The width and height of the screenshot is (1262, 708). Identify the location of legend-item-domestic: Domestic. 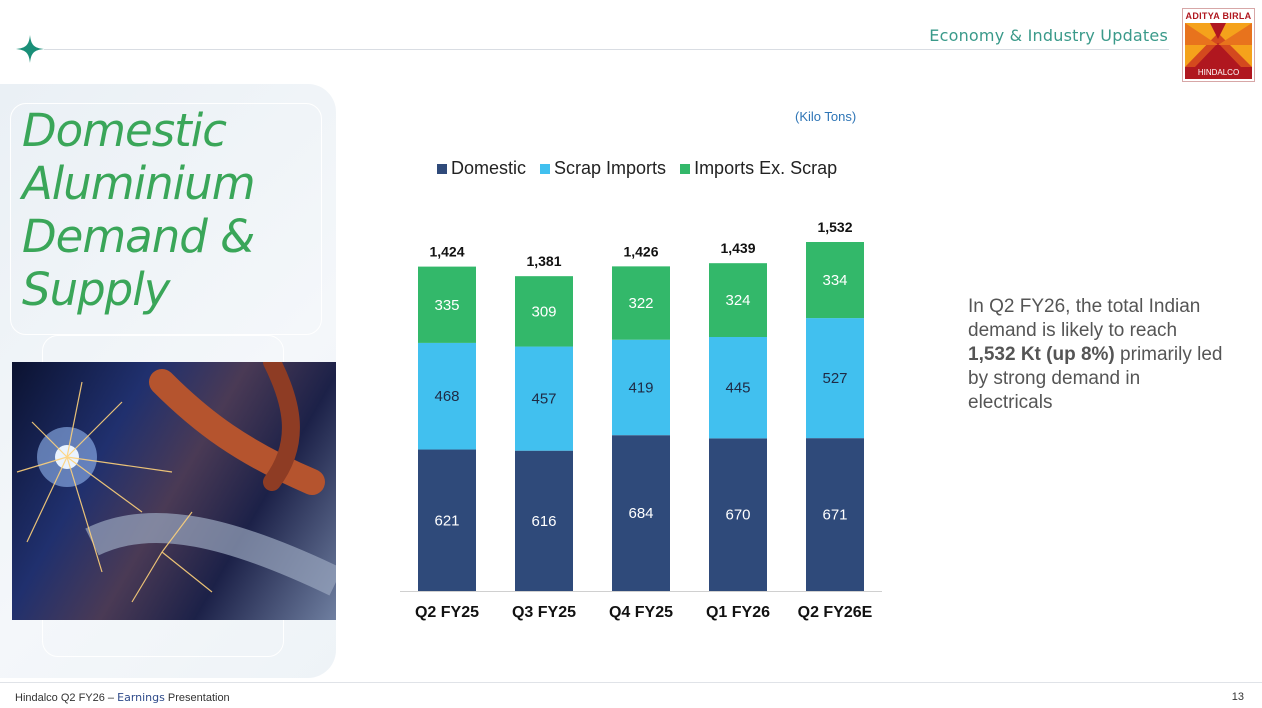
(481, 168).